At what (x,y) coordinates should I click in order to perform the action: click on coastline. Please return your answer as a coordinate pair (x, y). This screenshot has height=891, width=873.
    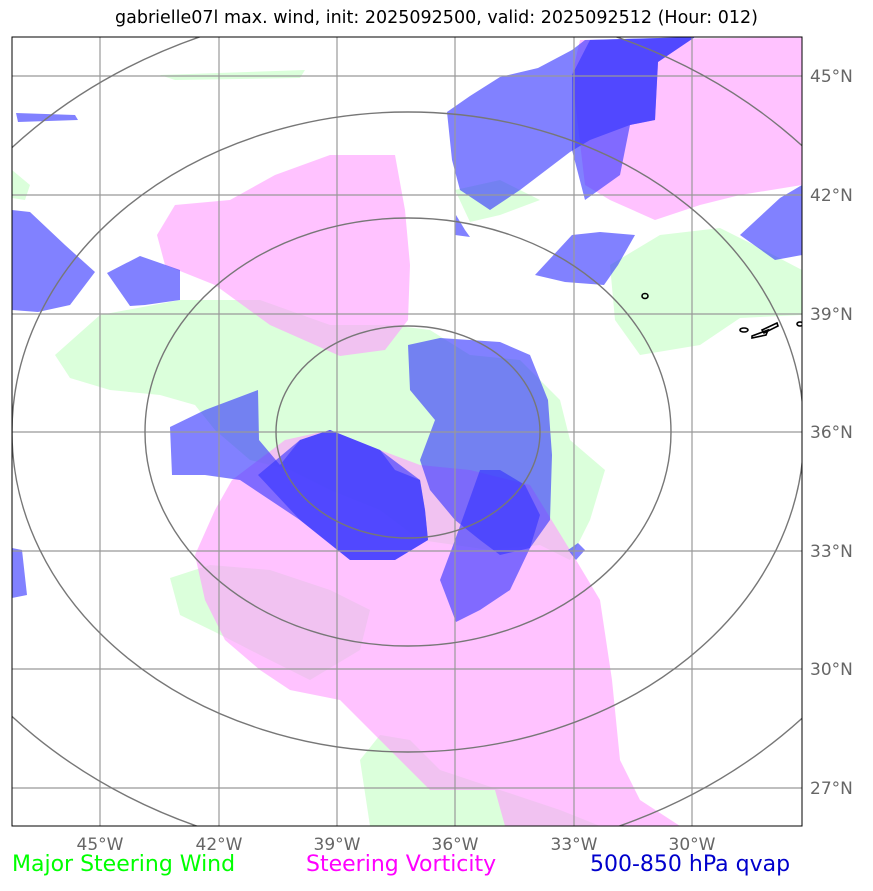
    Looking at the image, I should click on (721, 315).